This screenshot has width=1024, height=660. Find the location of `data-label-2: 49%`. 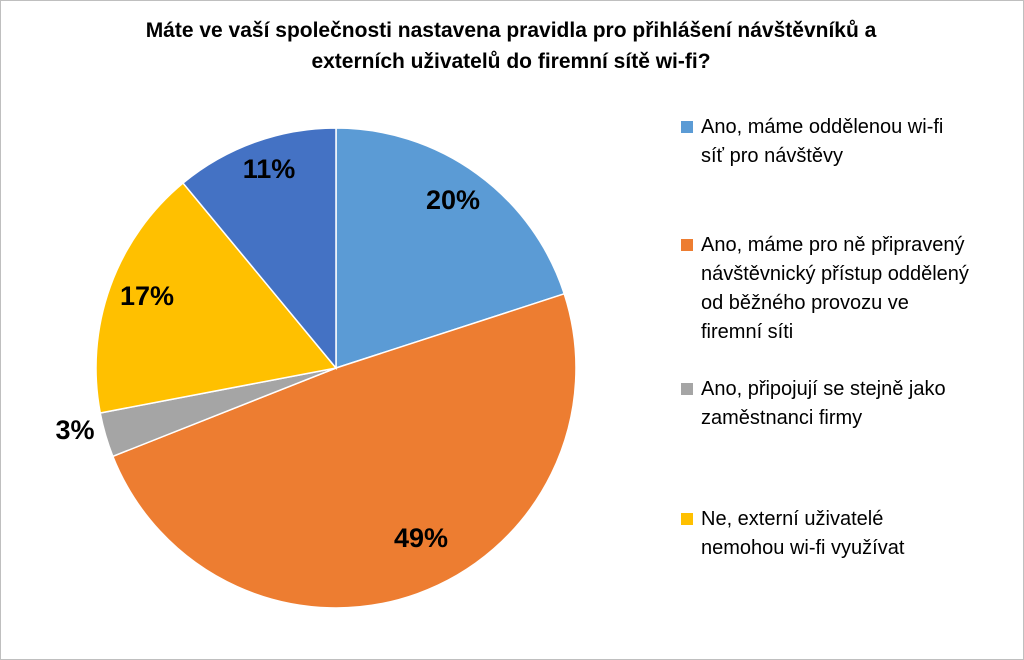

data-label-2: 49% is located at coordinates (421, 538).